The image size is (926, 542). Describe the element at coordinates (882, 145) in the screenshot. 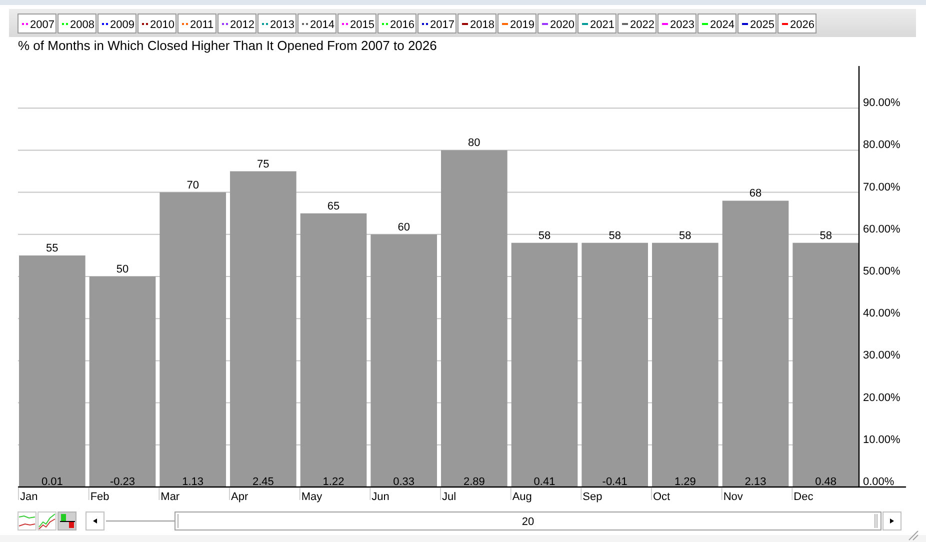

I see `y-tick-label: 80.00%` at that location.